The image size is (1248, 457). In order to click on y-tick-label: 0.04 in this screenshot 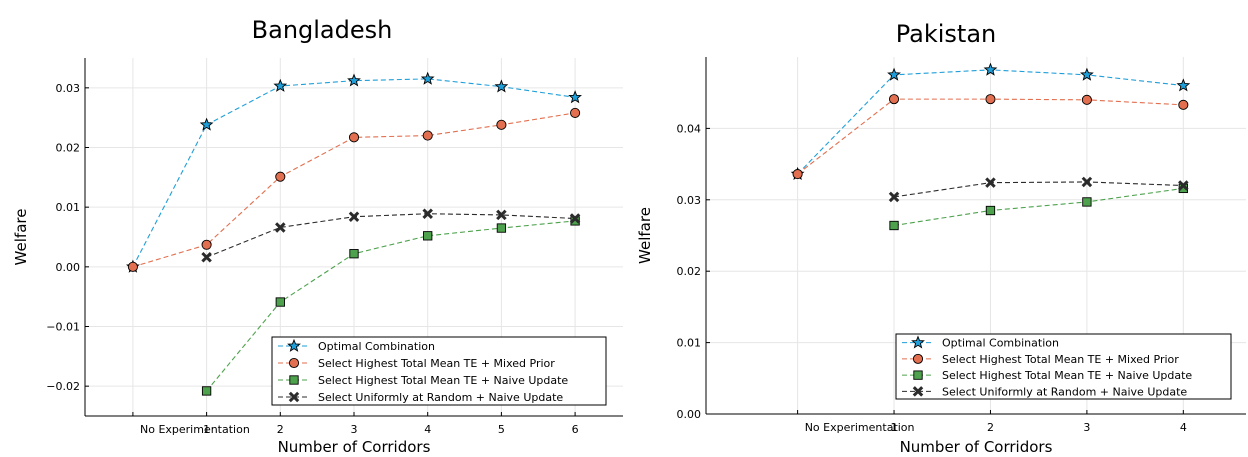, I will do `click(689, 128)`.